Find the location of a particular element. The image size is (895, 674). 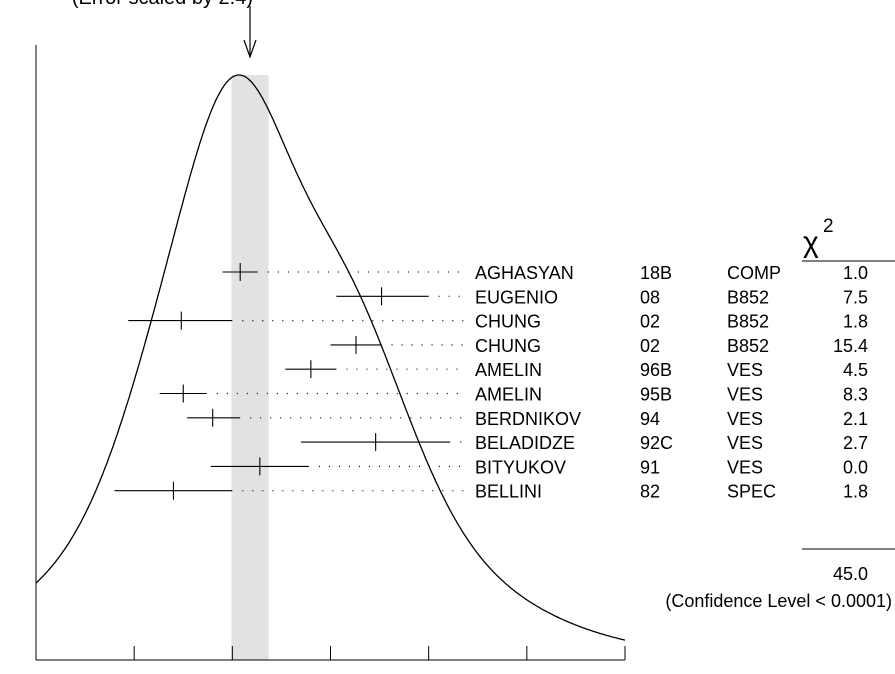

reference-label: 18B is located at coordinates (656, 273).